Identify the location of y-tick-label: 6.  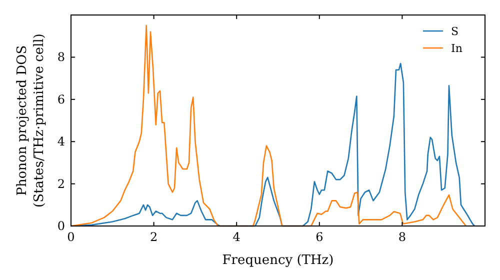
(61, 99).